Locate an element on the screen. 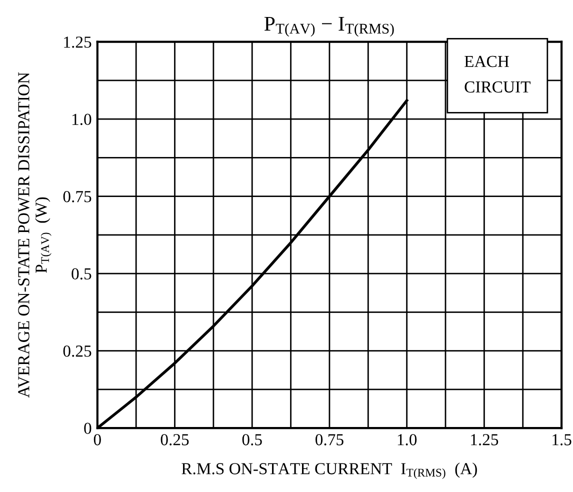  y-tick-label: 0.25 is located at coordinates (77, 351).